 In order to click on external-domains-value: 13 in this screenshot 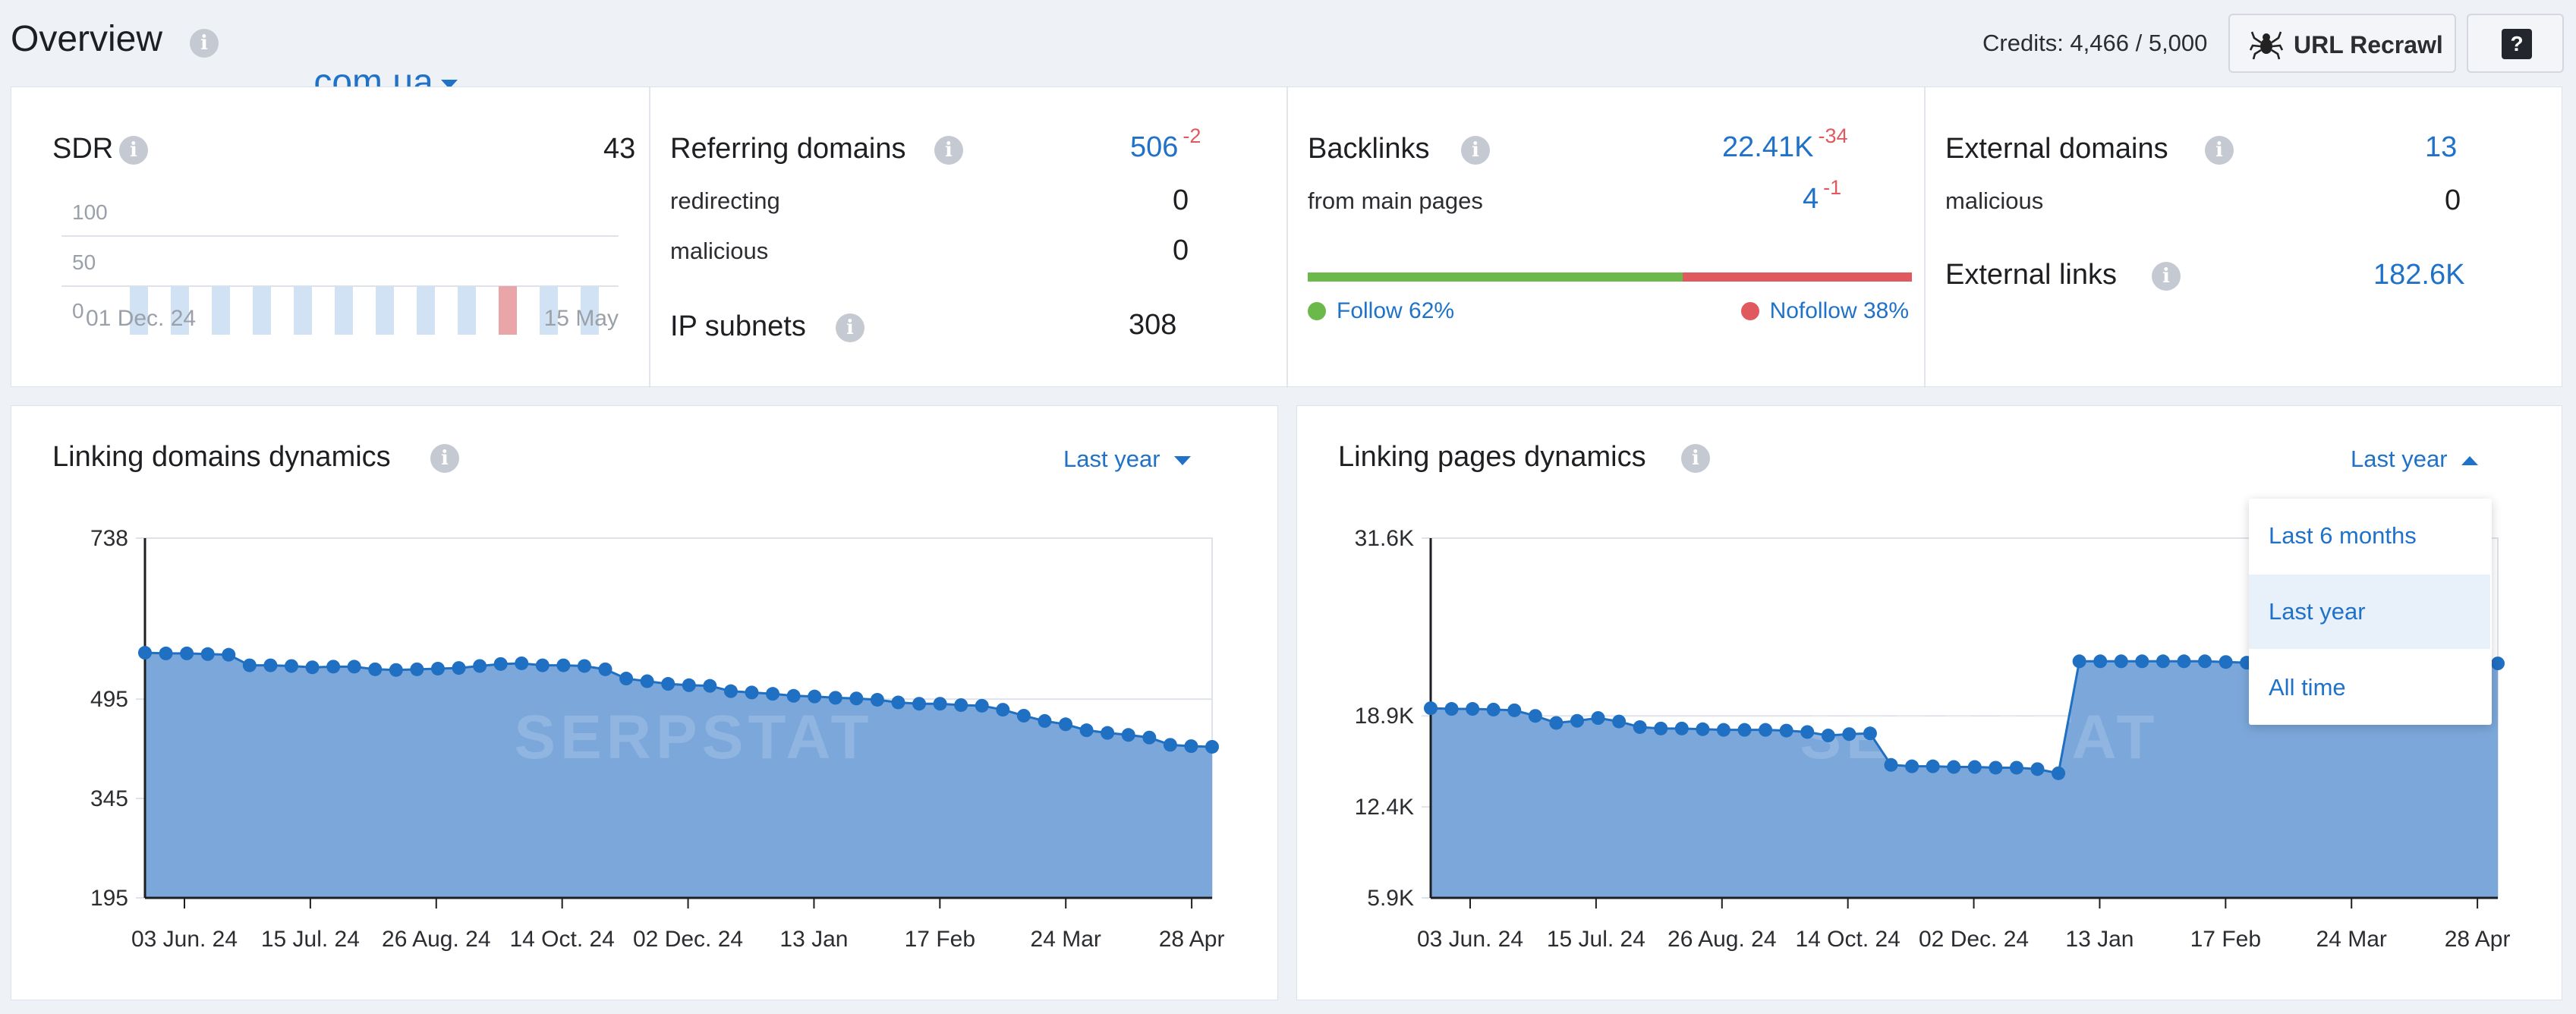, I will do `click(2441, 147)`.